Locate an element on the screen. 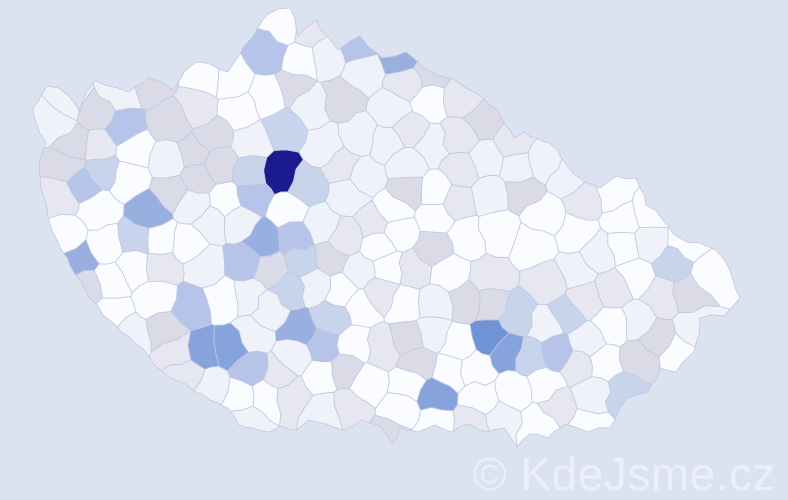 This screenshot has width=788, height=500. watermark-text: © KdeJsme.cz is located at coordinates (624, 473).